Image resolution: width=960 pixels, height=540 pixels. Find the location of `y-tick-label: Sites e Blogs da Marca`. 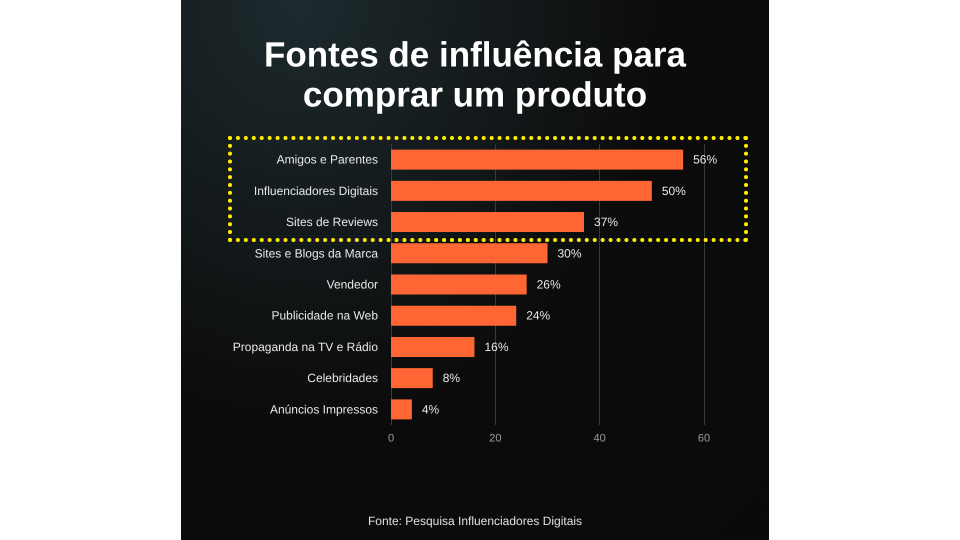

y-tick-label: Sites e Blogs da Marca is located at coordinates (316, 253).